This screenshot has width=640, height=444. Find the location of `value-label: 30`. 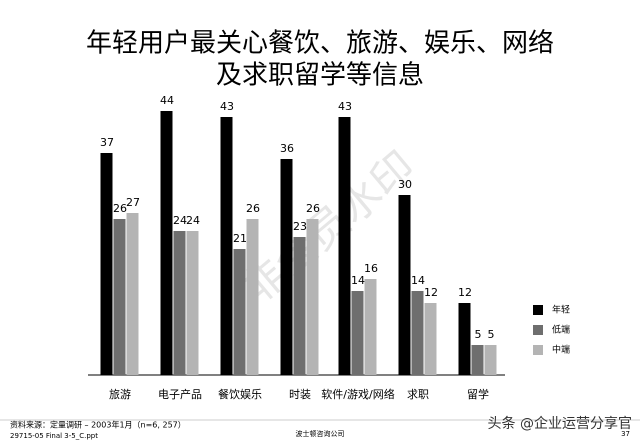

value-label: 30 is located at coordinates (405, 184).